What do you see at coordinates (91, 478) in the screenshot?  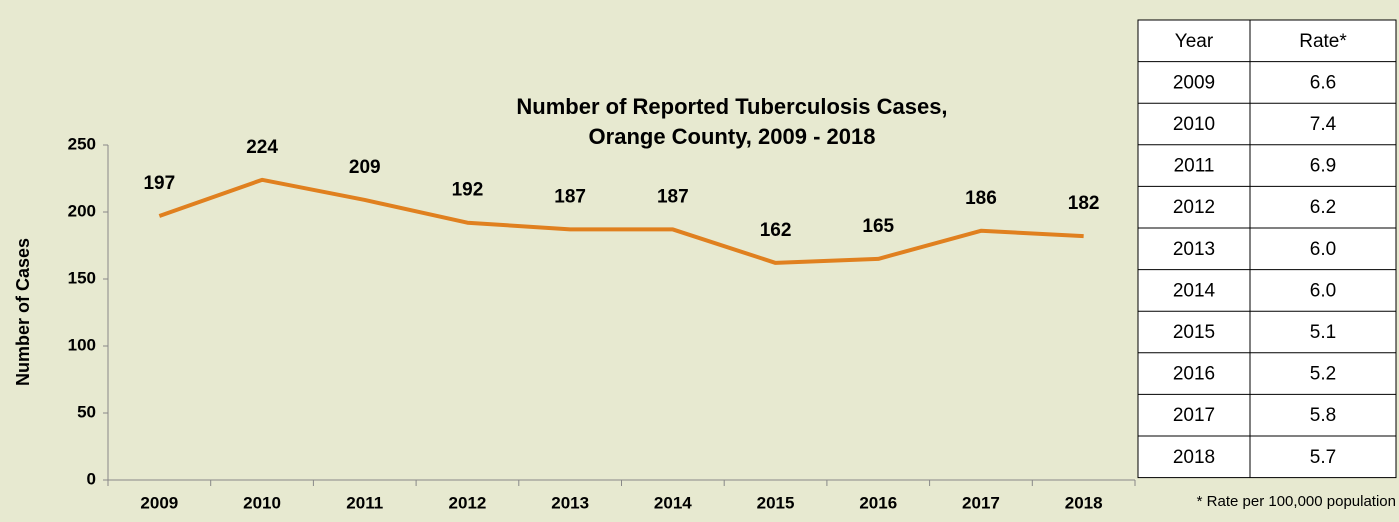 I see `y-tick-label: 0` at bounding box center [91, 478].